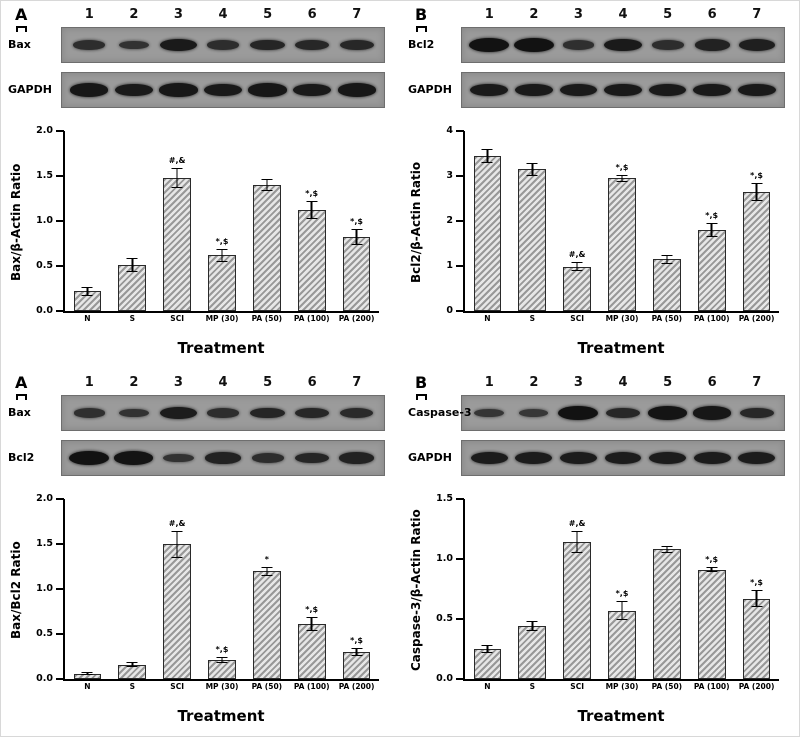  What do you see at coordinates (668, 382) in the screenshot?
I see `lane-number: 5` at bounding box center [668, 382].